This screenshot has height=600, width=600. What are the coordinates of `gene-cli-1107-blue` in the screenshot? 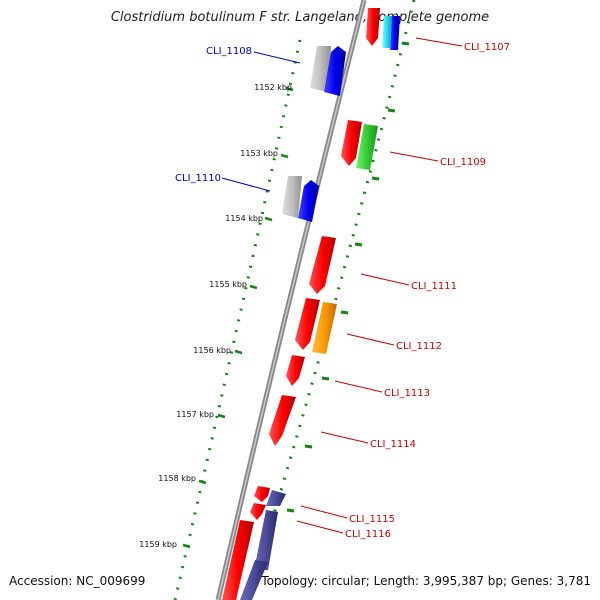 It's located at (395, 33).